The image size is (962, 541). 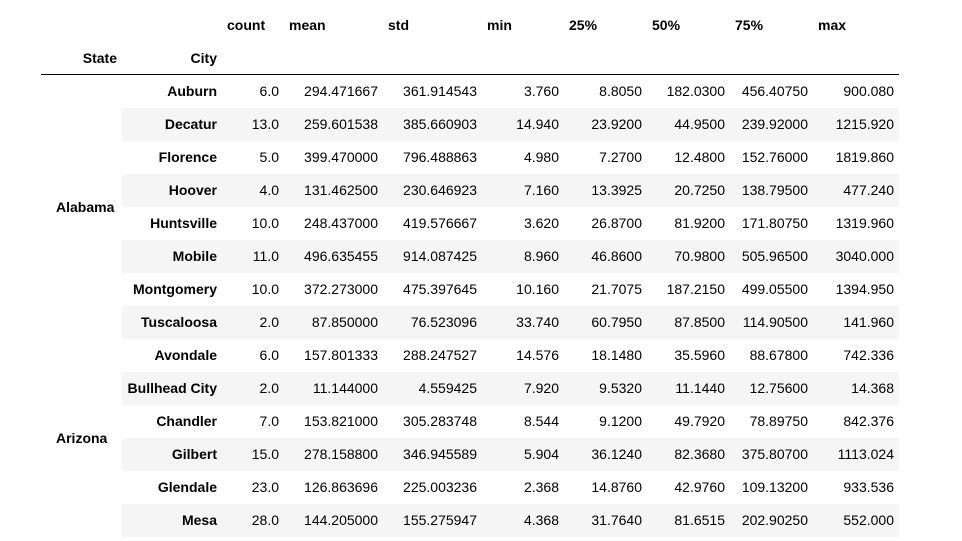 I want to click on column-header: count, so click(x=246, y=24).